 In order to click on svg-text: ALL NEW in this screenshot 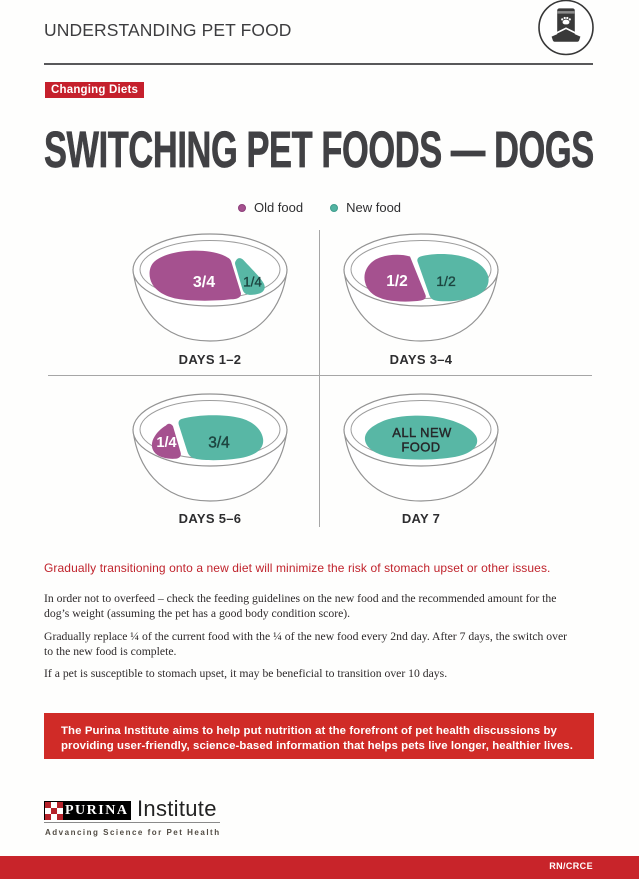, I will do `click(422, 432)`.